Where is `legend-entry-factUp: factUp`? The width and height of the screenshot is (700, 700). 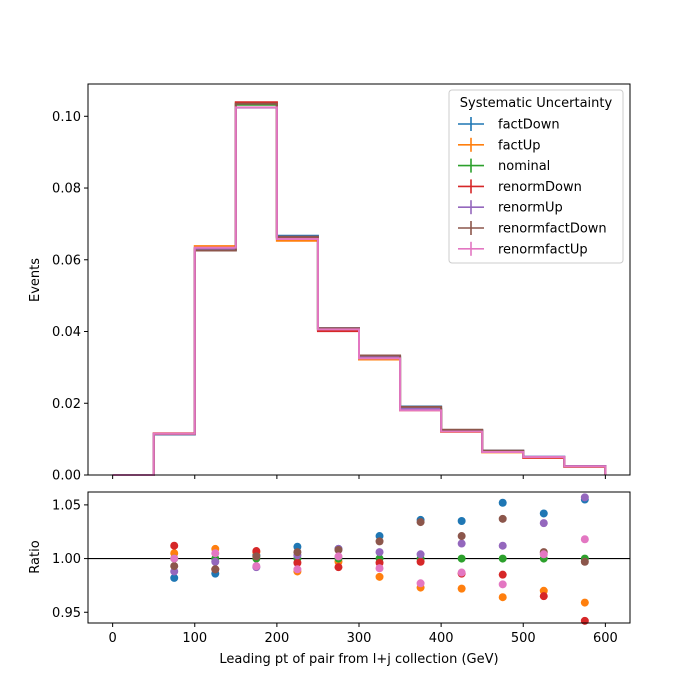
legend-entry-factUp: factUp is located at coordinates (499, 145).